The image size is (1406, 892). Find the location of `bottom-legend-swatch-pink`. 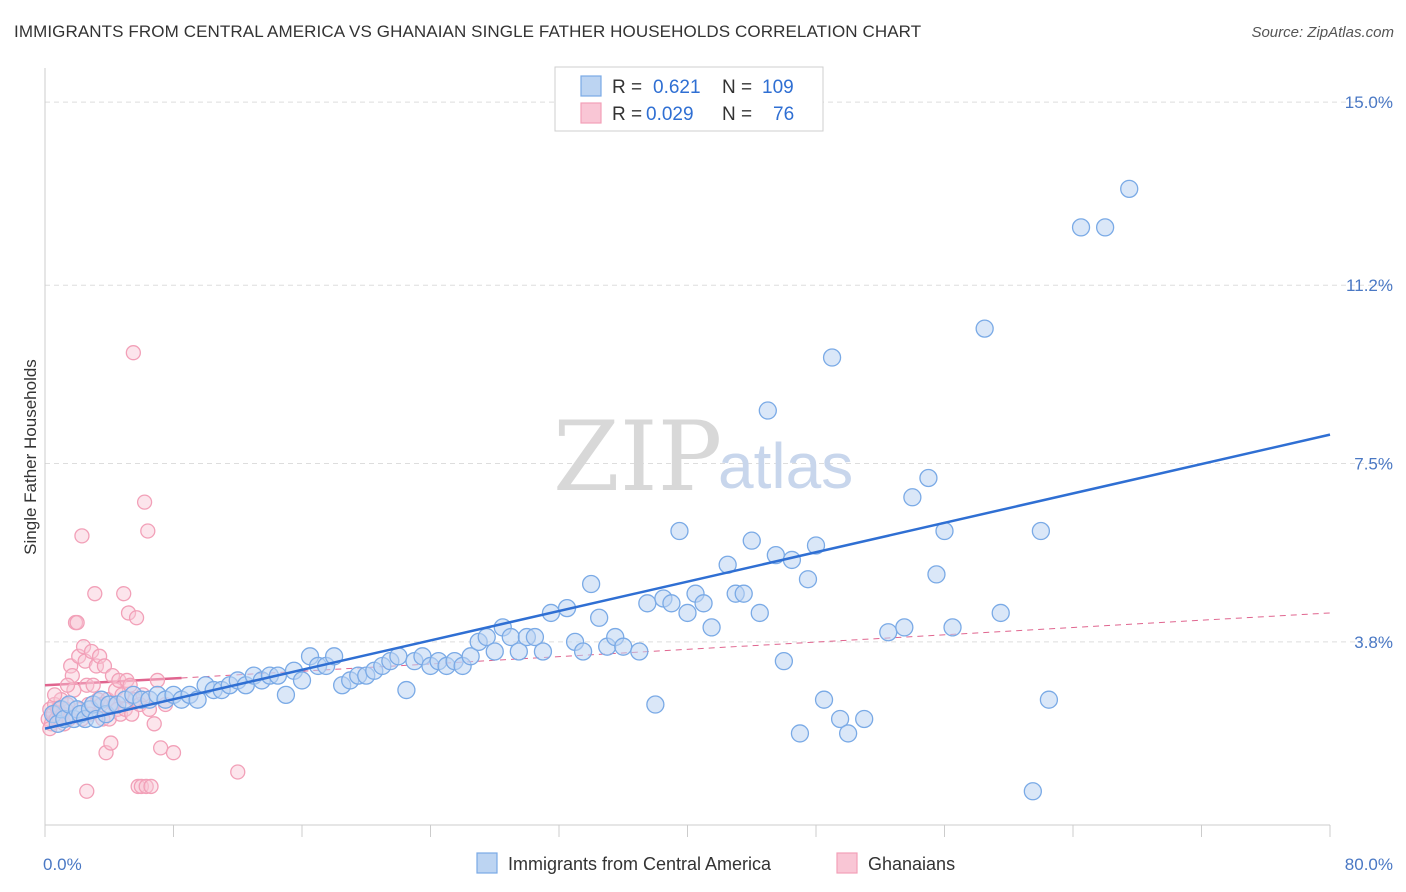

bottom-legend-swatch-pink is located at coordinates (847, 863).